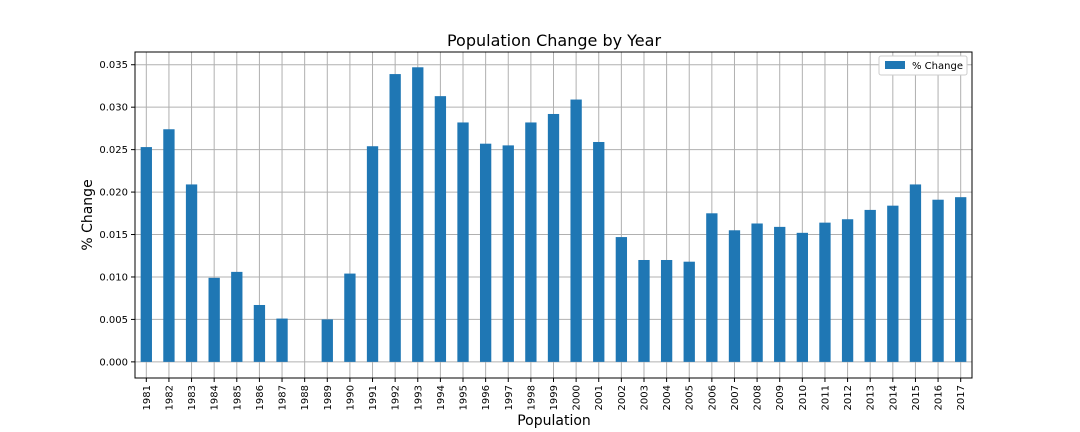 The image size is (1080, 432). Describe the element at coordinates (237, 397) in the screenshot. I see `x-tick-label: 1985` at that location.